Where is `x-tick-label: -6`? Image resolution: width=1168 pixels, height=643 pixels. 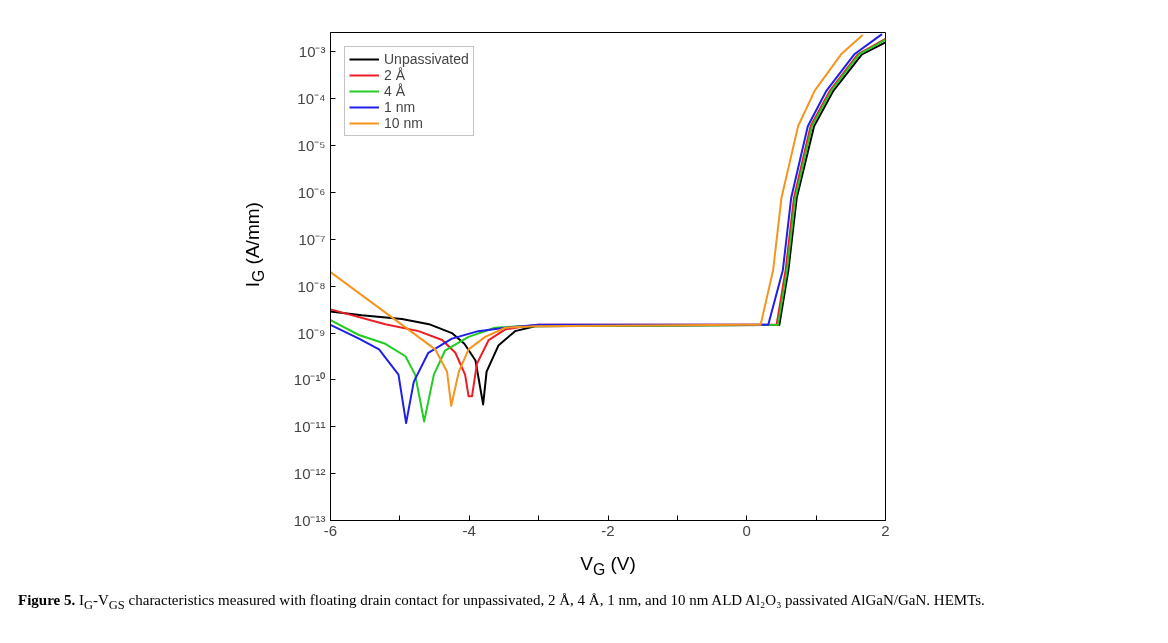
x-tick-label: -6 is located at coordinates (330, 530).